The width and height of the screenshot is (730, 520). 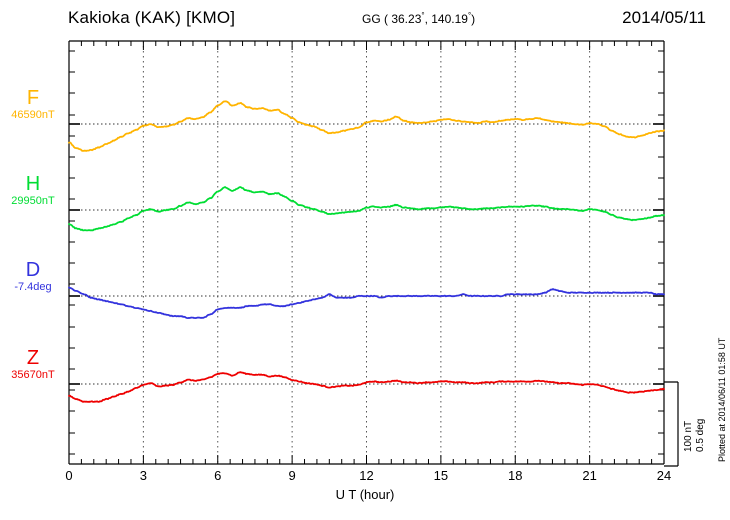 I want to click on component-label-f: F 46590nT, so click(x=33, y=105).